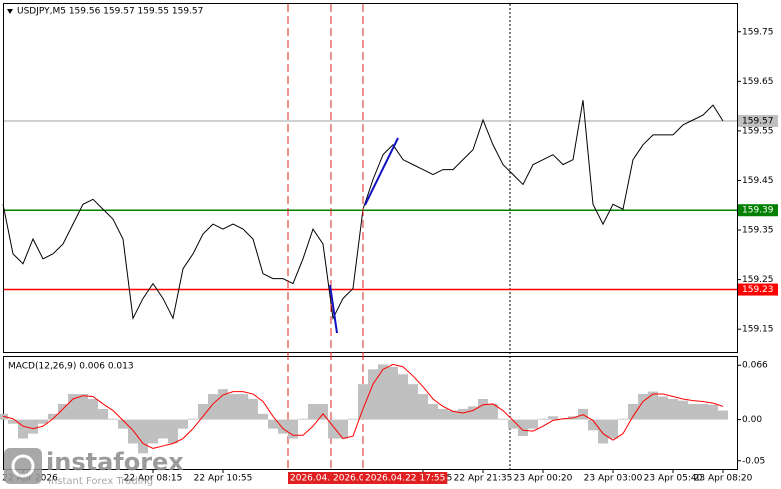 Image resolution: width=781 pixels, height=489 pixels. I want to click on logo-icon, so click(23, 466).